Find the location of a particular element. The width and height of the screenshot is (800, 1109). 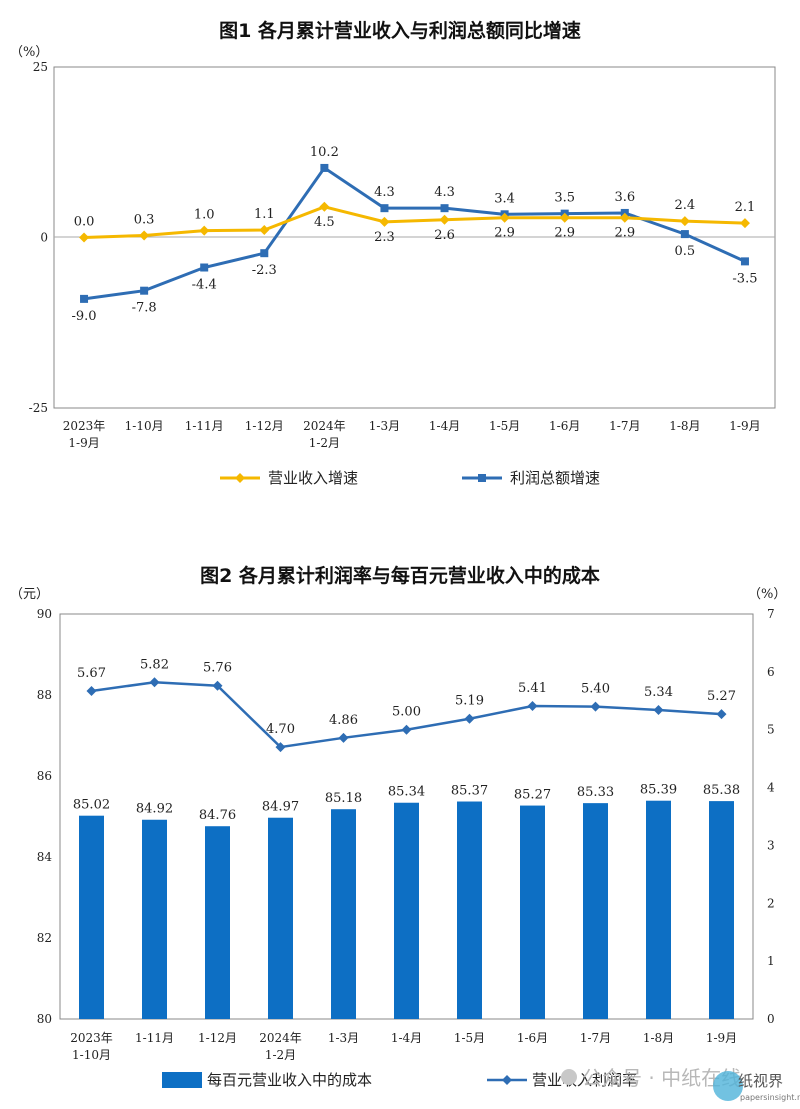

data-label: 3.6 is located at coordinates (624, 197).